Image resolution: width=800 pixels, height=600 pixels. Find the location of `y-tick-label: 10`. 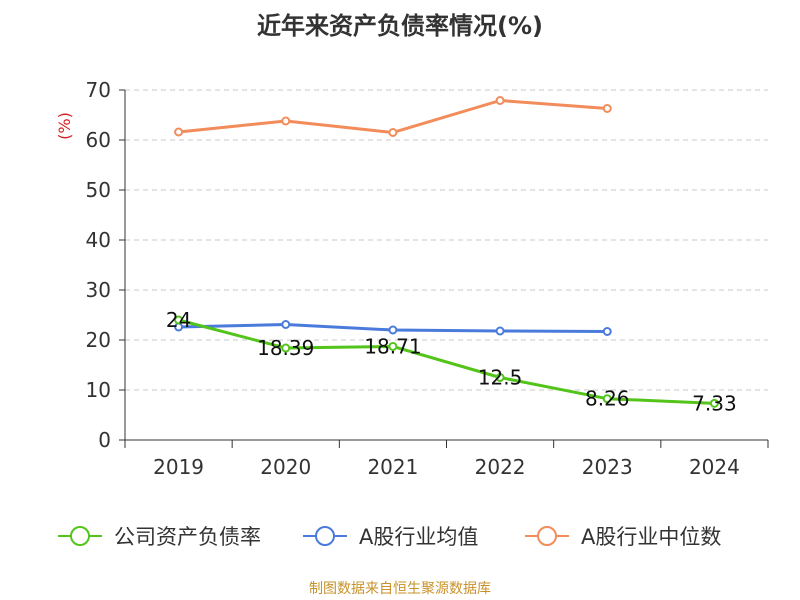

y-tick-label: 10 is located at coordinates (98, 390).